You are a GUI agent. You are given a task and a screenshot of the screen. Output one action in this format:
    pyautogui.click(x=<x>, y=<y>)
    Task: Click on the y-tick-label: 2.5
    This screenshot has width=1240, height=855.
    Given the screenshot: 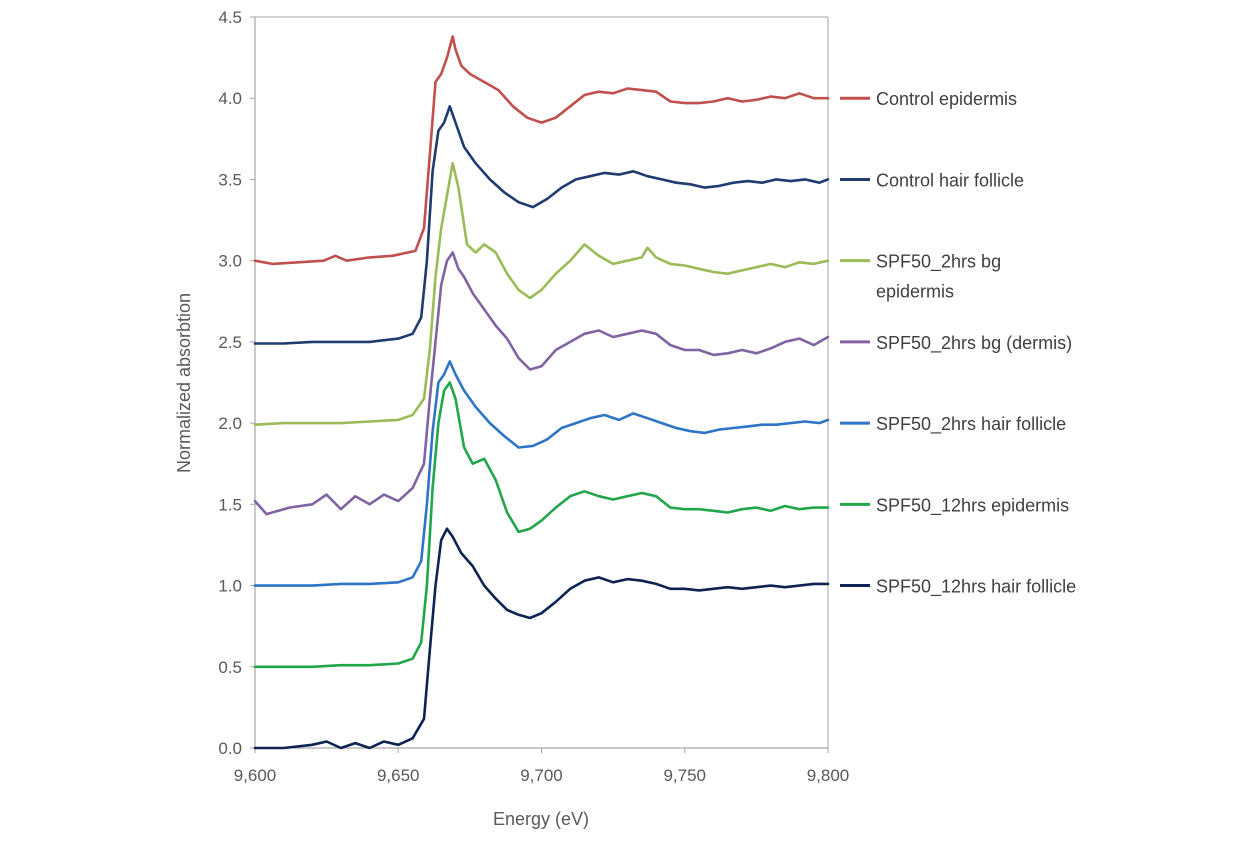 What is the action you would take?
    pyautogui.click(x=230, y=342)
    